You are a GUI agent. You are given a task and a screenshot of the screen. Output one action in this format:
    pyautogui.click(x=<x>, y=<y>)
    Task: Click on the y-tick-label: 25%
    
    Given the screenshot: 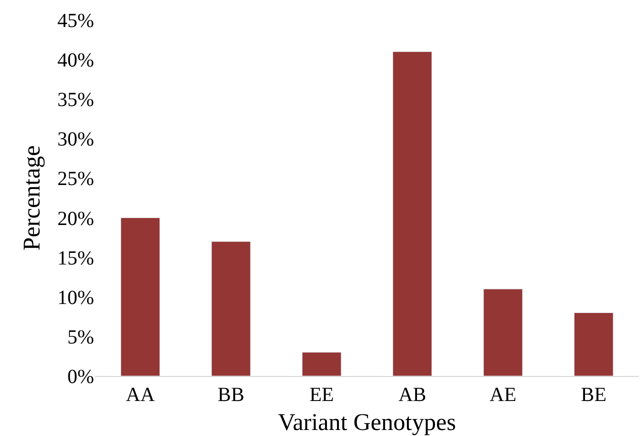 What is the action you would take?
    pyautogui.click(x=75, y=179)
    